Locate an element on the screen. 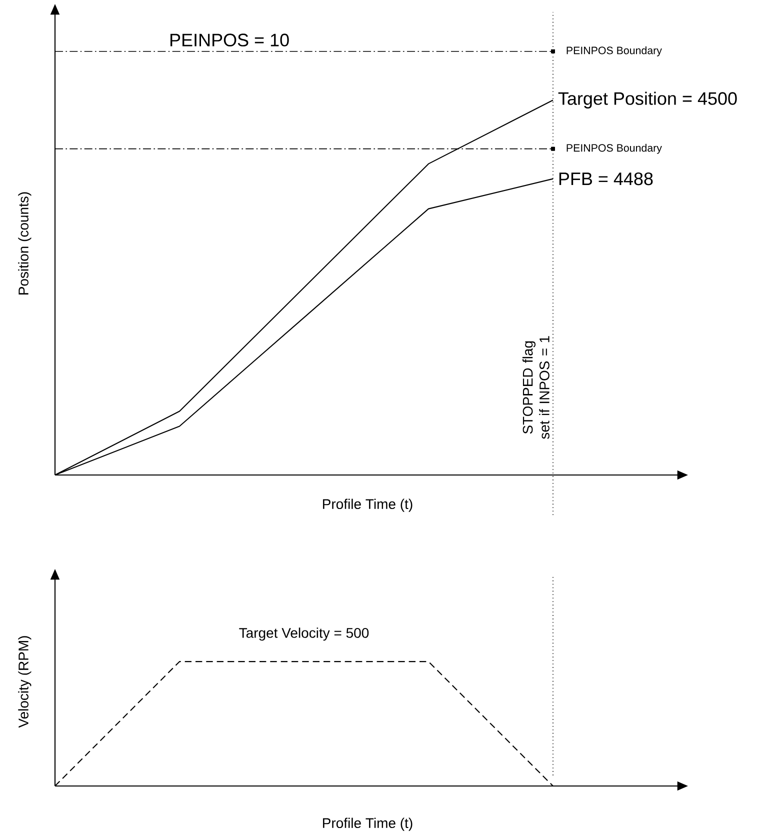 The width and height of the screenshot is (784, 838). y-axis-title: Position (counts) is located at coordinates (25, 243).